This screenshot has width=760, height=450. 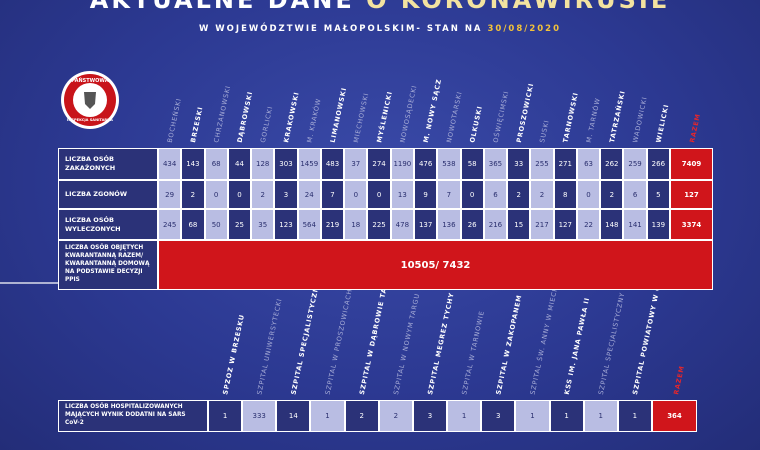 What do you see at coordinates (89, 80) in the screenshot?
I see `logo-top: PAŃSTWOWA` at bounding box center [89, 80].